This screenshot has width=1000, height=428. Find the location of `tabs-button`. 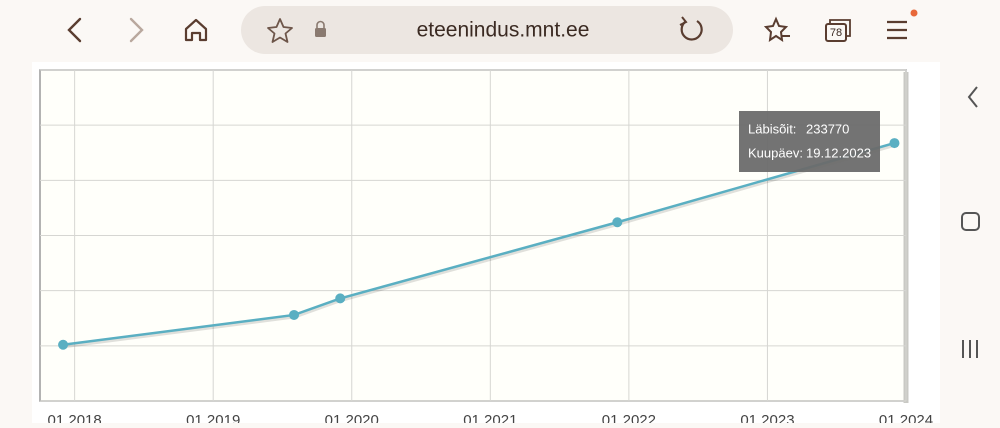

tabs-button is located at coordinates (836, 32).